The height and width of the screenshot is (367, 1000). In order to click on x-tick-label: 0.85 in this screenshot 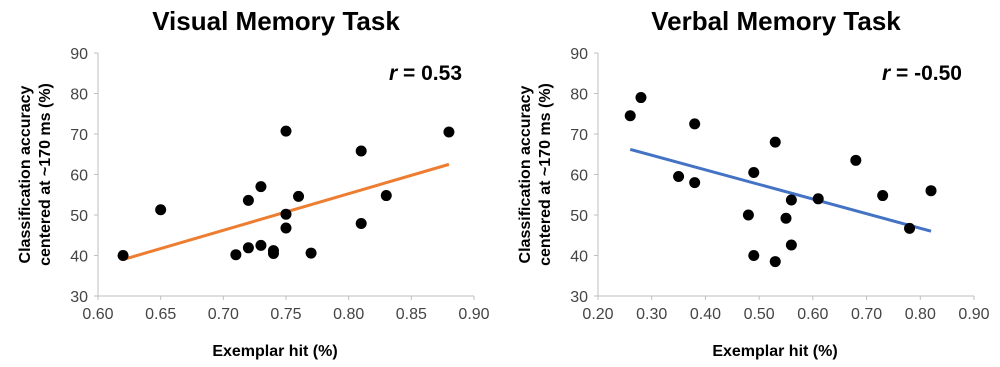, I will do `click(411, 314)`.